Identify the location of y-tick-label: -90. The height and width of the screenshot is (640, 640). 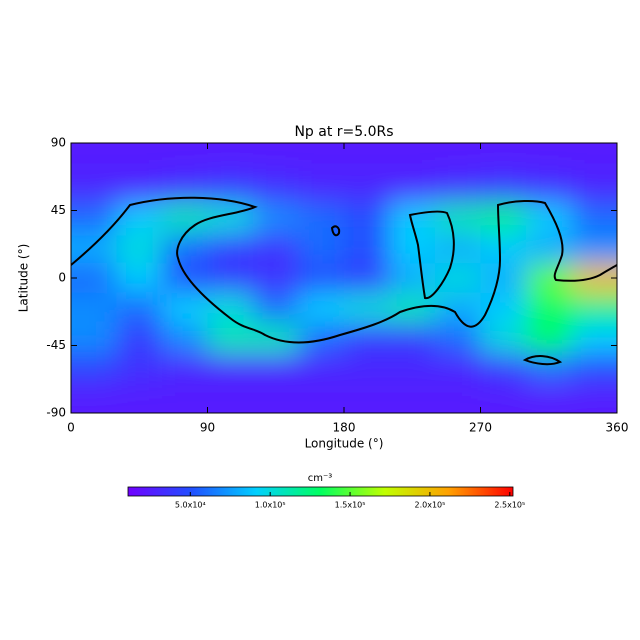
(56, 413).